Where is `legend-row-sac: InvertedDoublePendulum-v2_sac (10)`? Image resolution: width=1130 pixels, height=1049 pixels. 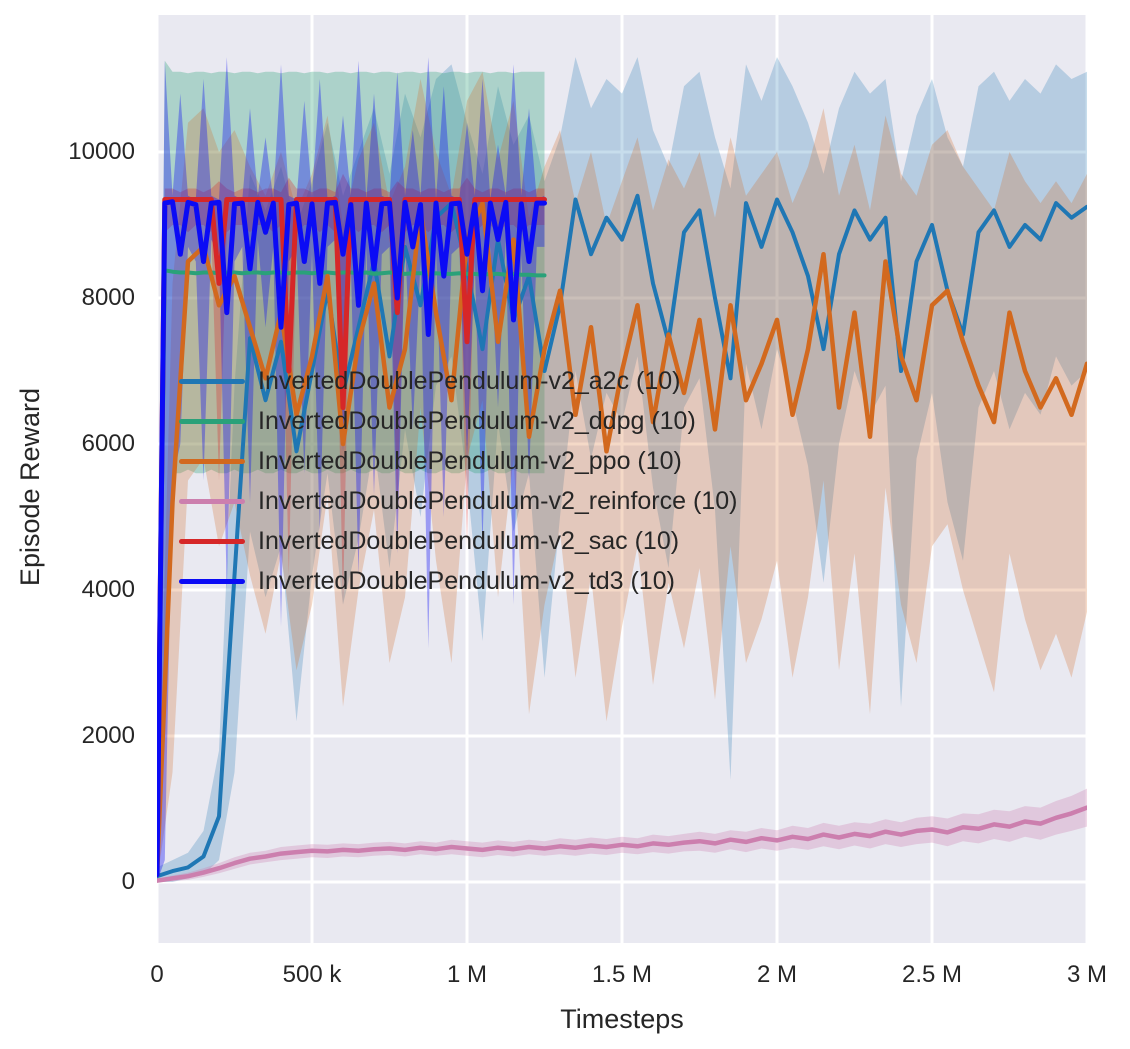 legend-row-sac: InvertedDoublePendulum-v2_sac (10) is located at coordinates (458, 541).